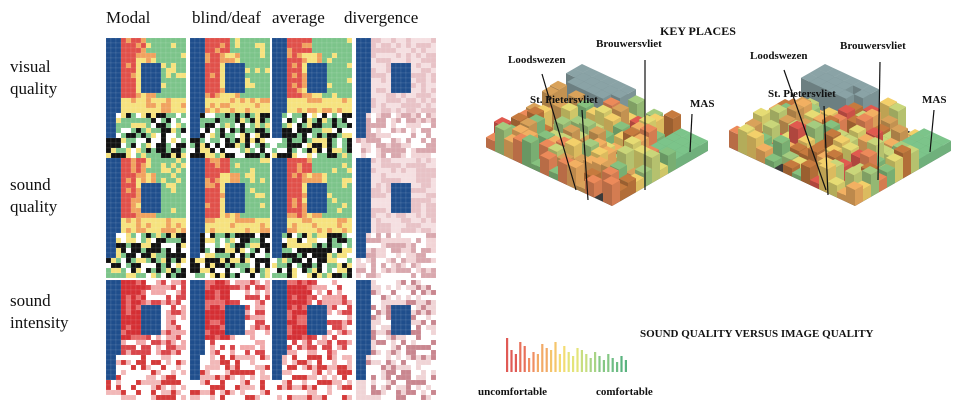  I want to click on column-header-blind-deaf: blind/deaf, so click(226, 17).